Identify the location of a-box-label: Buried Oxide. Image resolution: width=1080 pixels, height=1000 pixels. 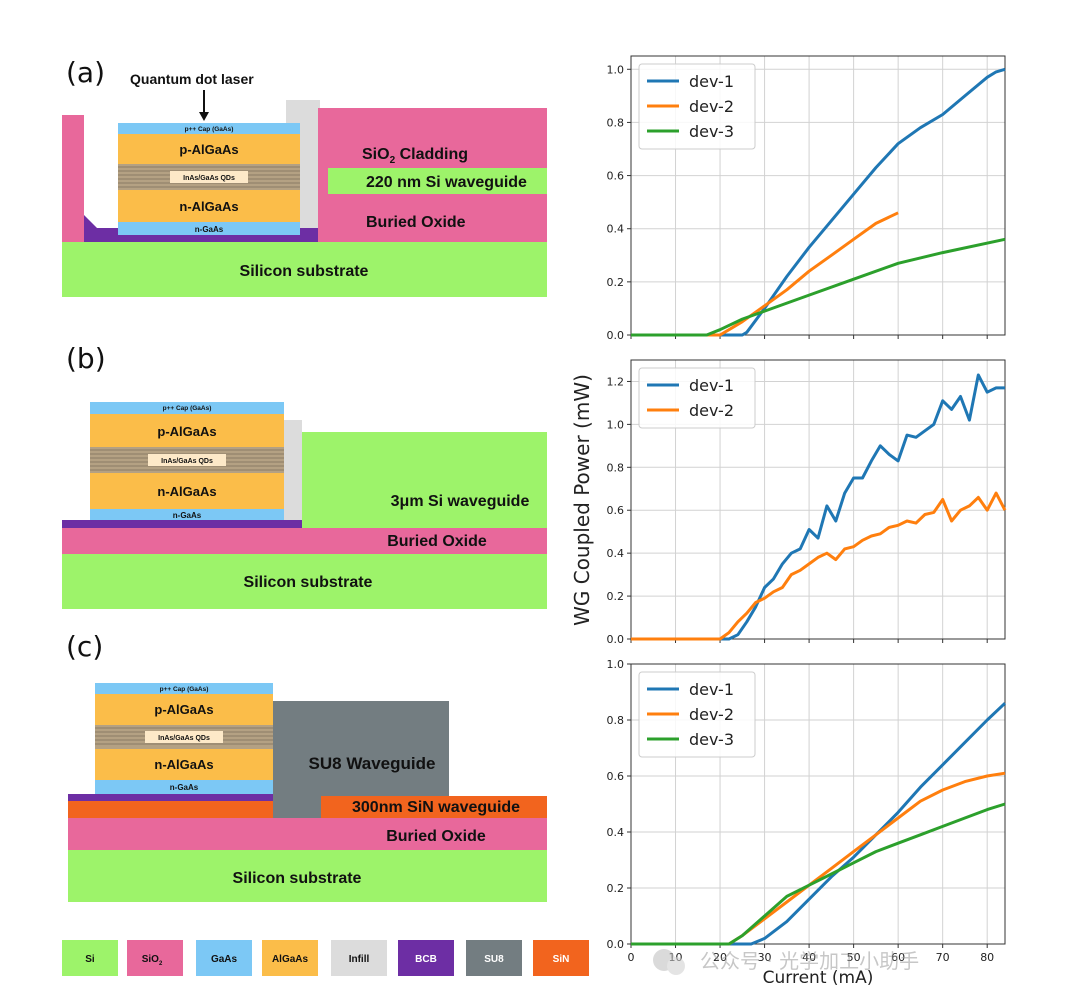
(416, 222).